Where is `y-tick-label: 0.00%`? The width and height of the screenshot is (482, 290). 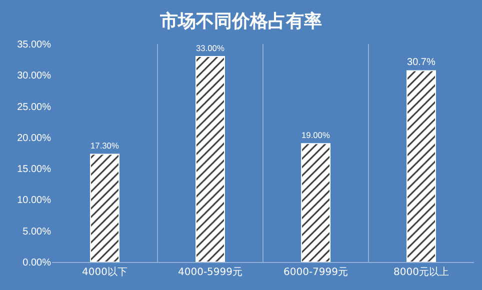 y-tick-label: 0.00% is located at coordinates (37, 263).